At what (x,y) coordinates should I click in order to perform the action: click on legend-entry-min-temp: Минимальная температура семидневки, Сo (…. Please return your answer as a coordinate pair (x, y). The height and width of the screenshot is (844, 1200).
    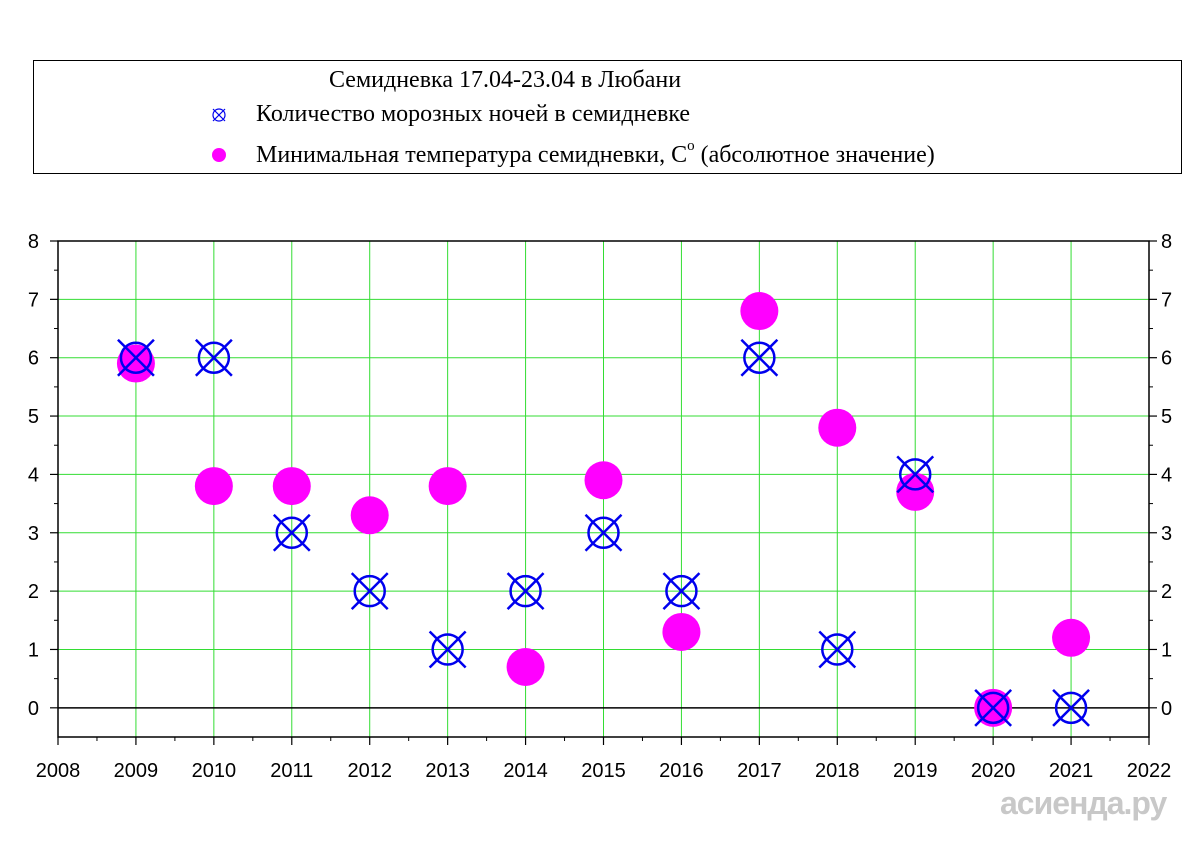
    Looking at the image, I should click on (572, 153).